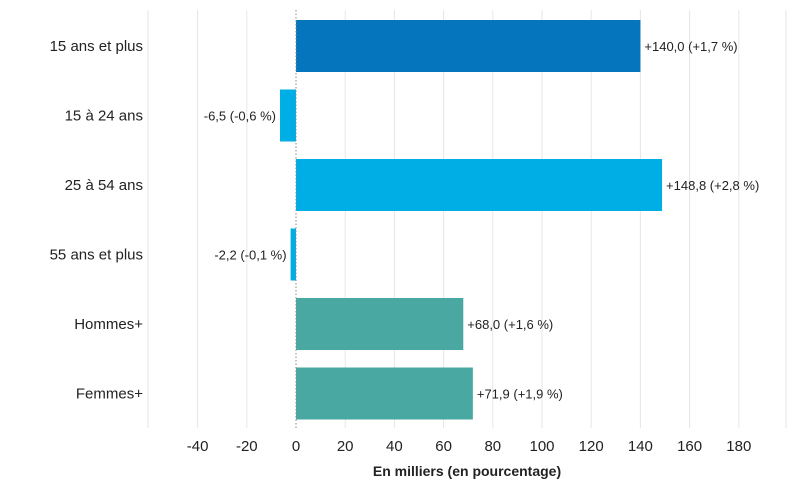 The width and height of the screenshot is (800, 500). What do you see at coordinates (510, 324) in the screenshot?
I see `data-label: +68,0 (+1,6 %)` at bounding box center [510, 324].